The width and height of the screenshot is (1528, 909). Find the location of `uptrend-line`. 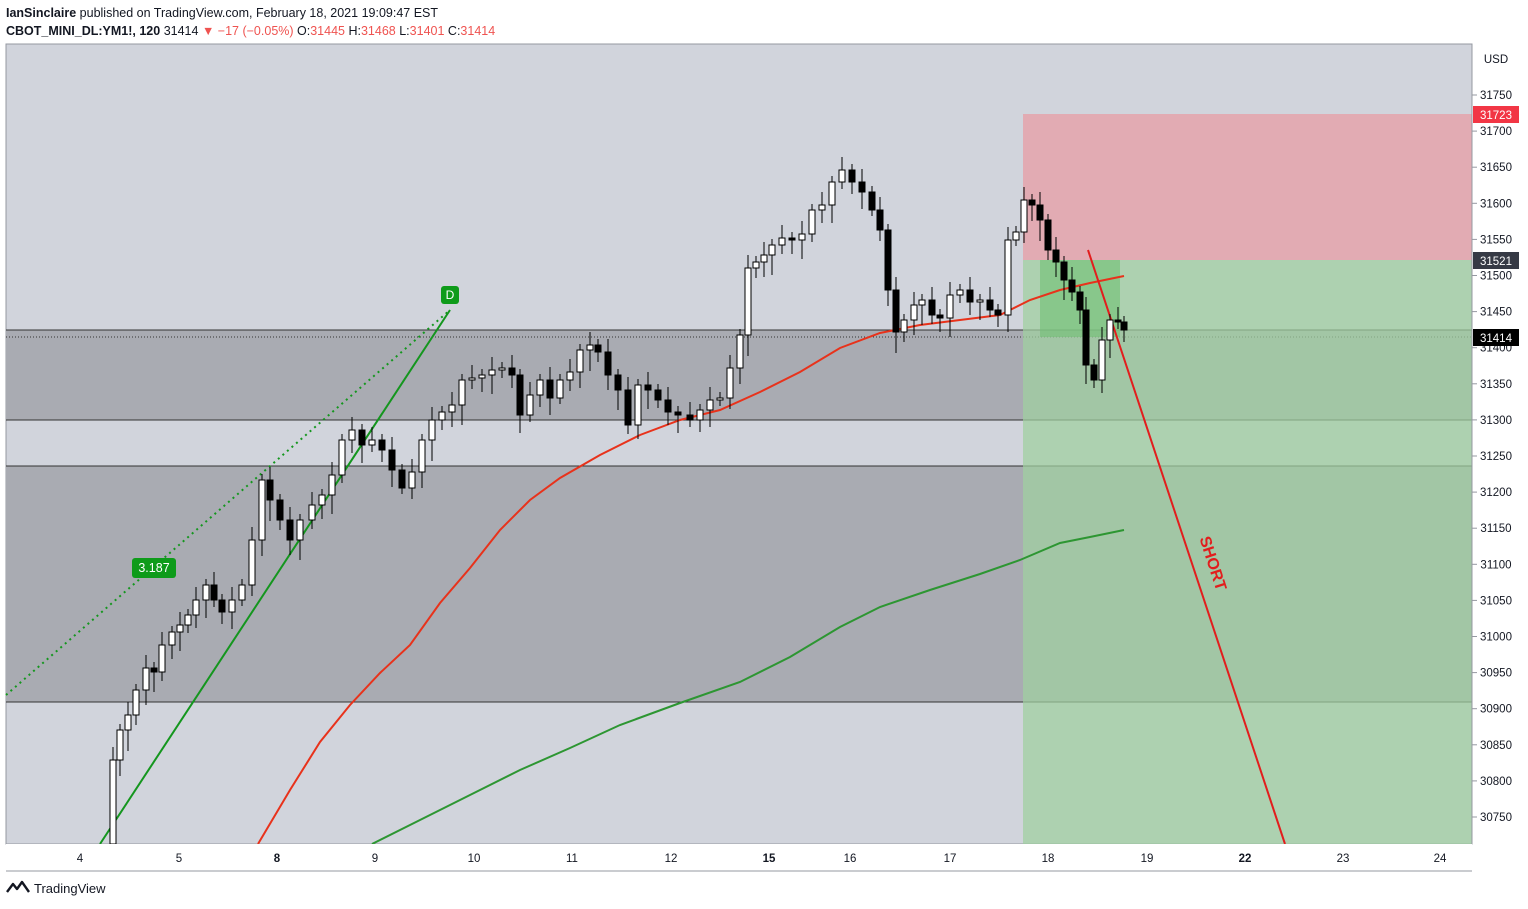

uptrend-line is located at coordinates (275, 577).